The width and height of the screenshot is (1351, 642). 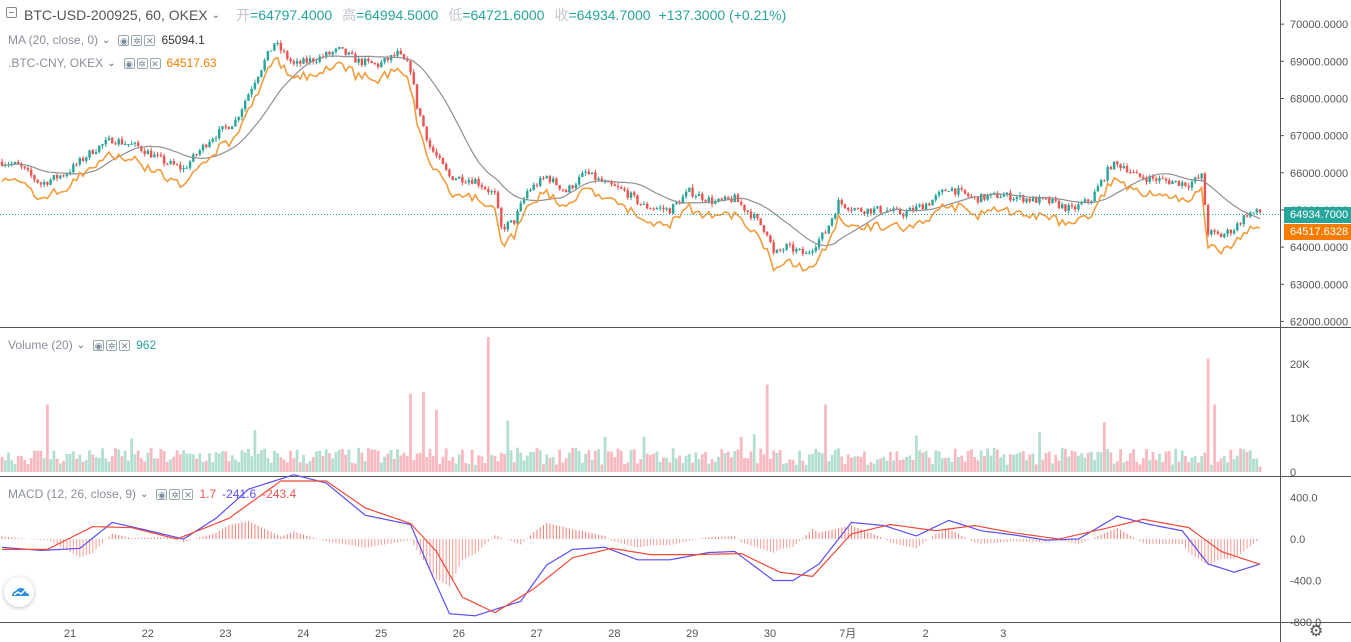 What do you see at coordinates (11, 12) in the screenshot?
I see `collapse-legend-icon` at bounding box center [11, 12].